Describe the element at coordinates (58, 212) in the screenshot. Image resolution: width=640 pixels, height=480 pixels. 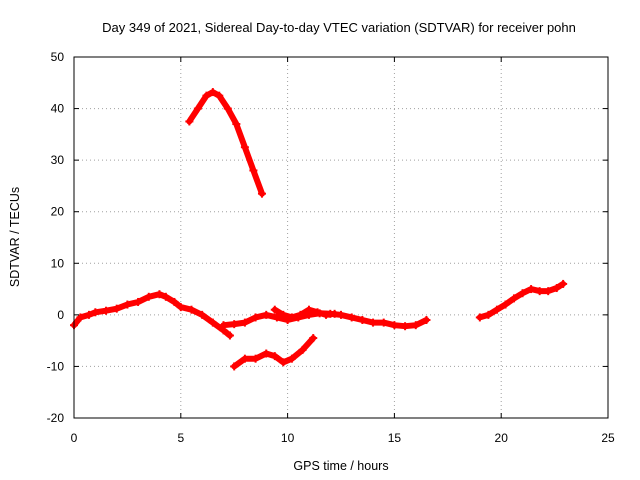
I see `y-tick-label: 20` at that location.